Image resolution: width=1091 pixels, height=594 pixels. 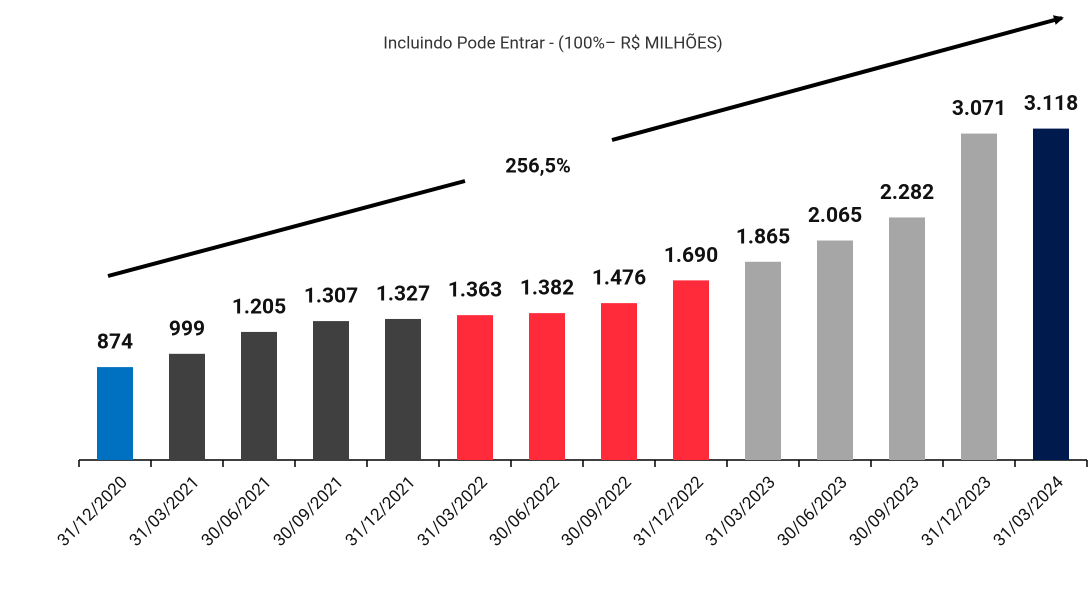 What do you see at coordinates (475, 291) in the screenshot?
I see `value-label: 1.363` at bounding box center [475, 291].